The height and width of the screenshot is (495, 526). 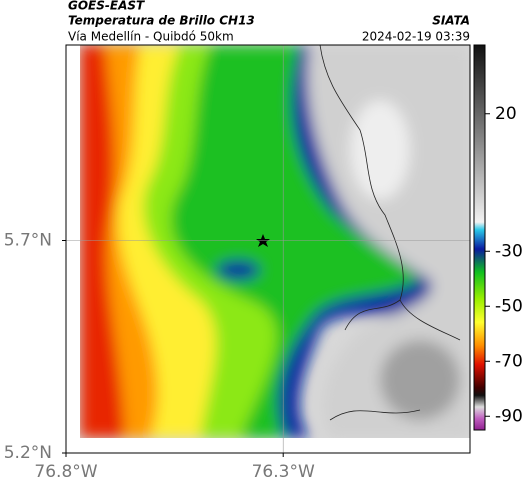 I want to click on colorbar-tick-label: 20, so click(x=506, y=114).